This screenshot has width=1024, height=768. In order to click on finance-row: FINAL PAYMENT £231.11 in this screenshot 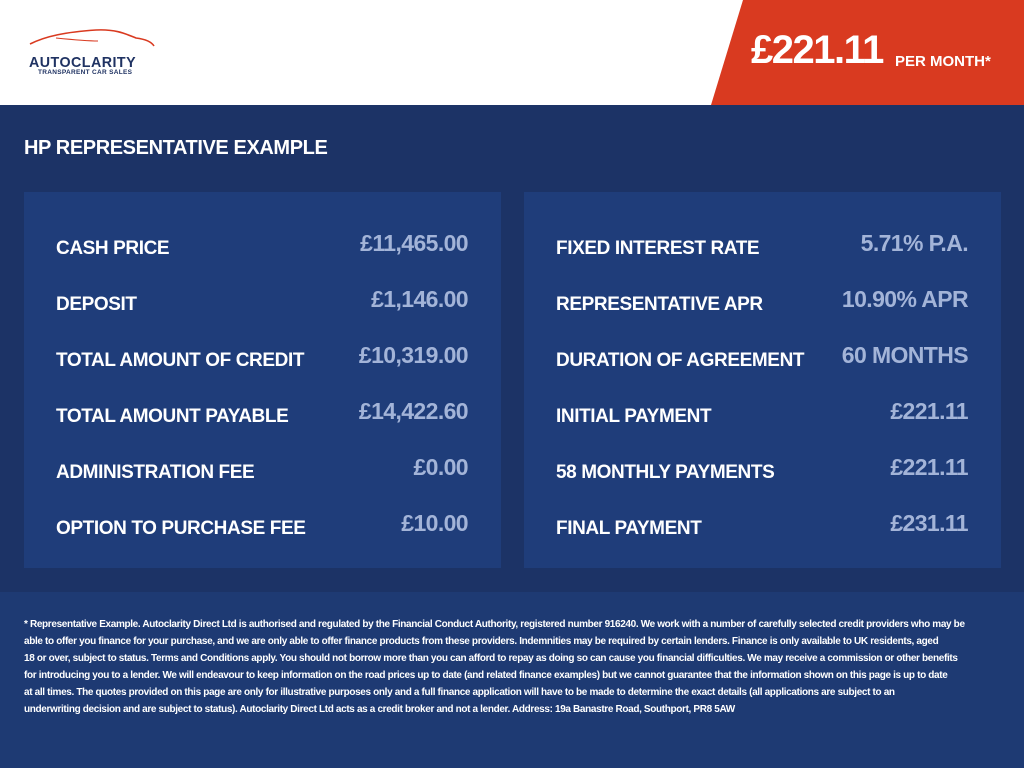, I will do `click(762, 525)`.